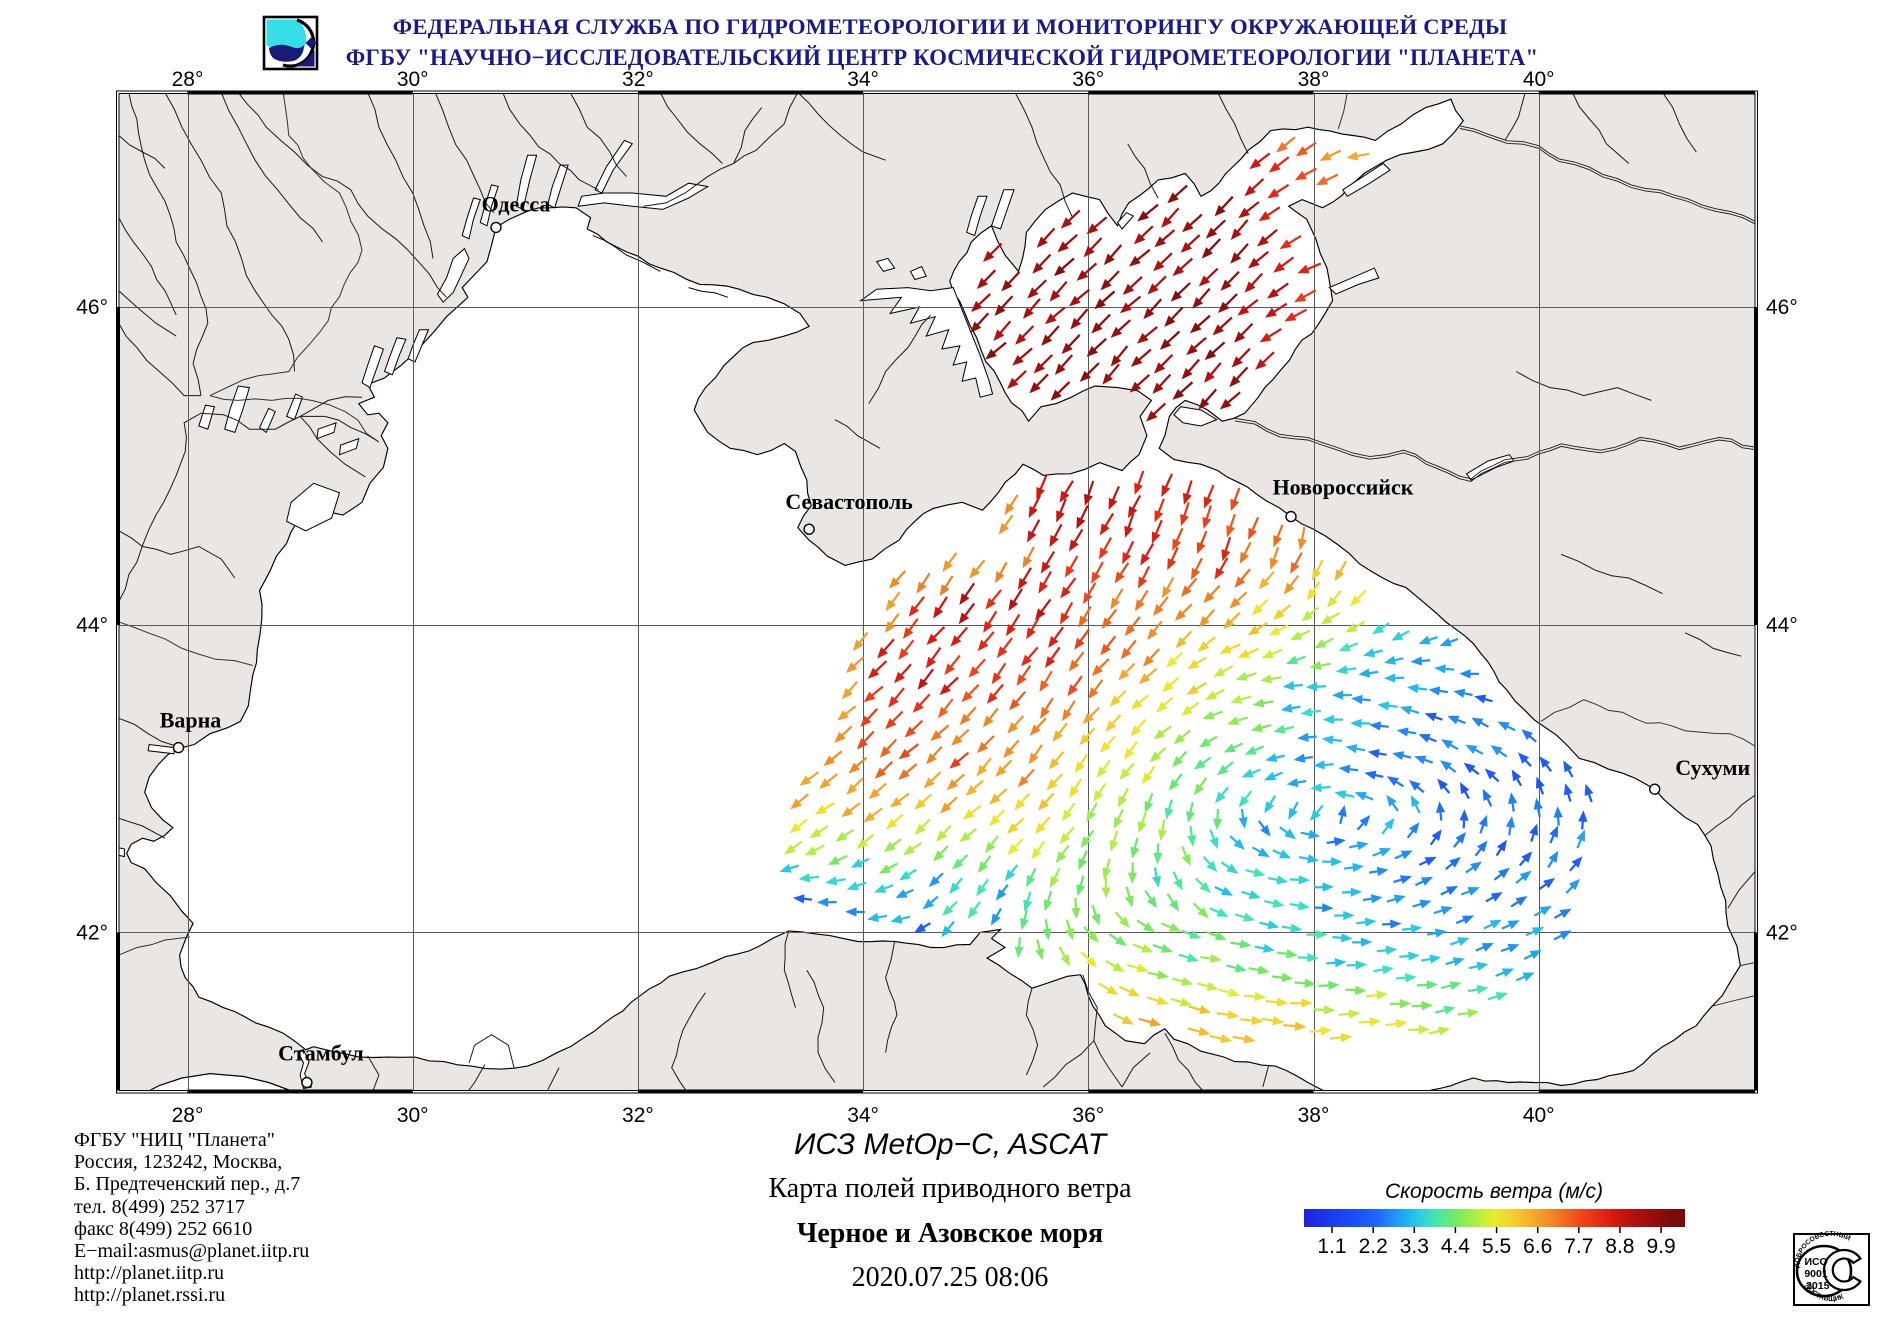 This screenshot has width=1900, height=1330. What do you see at coordinates (321, 1053) in the screenshot?
I see `svg-text: Стамбул` at bounding box center [321, 1053].